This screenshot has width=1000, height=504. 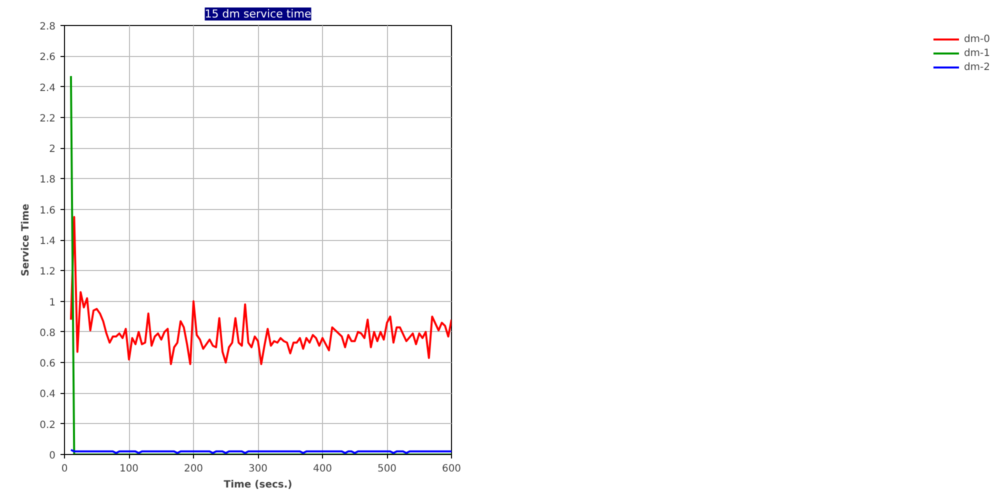 I want to click on x-tick-label: 0, so click(x=64, y=469).